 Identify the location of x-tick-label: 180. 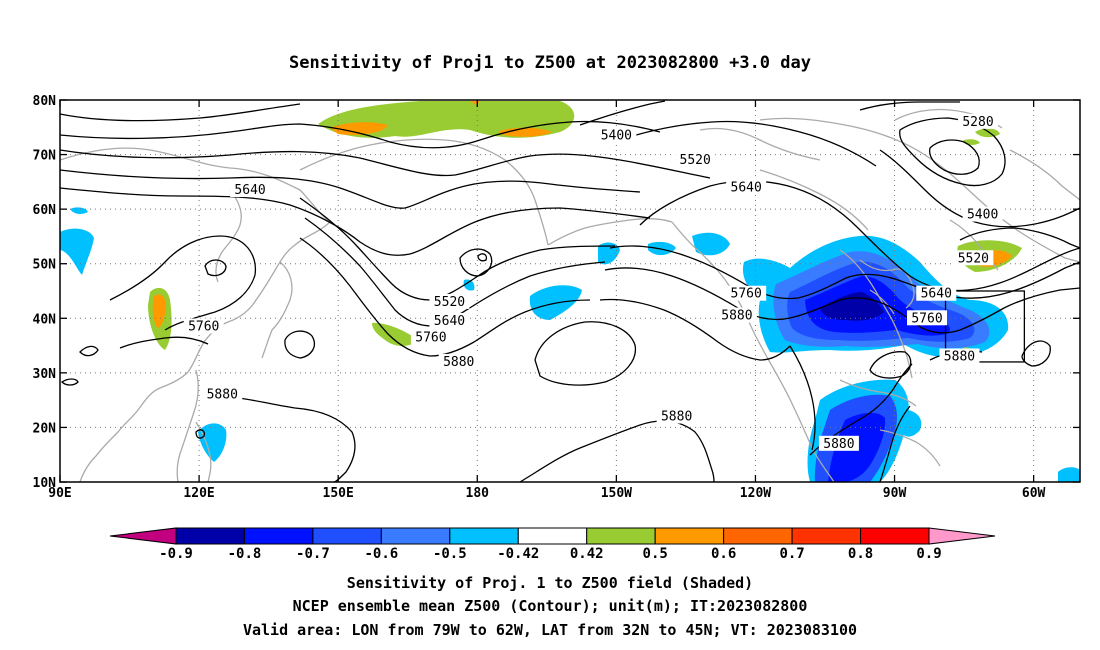
(478, 493).